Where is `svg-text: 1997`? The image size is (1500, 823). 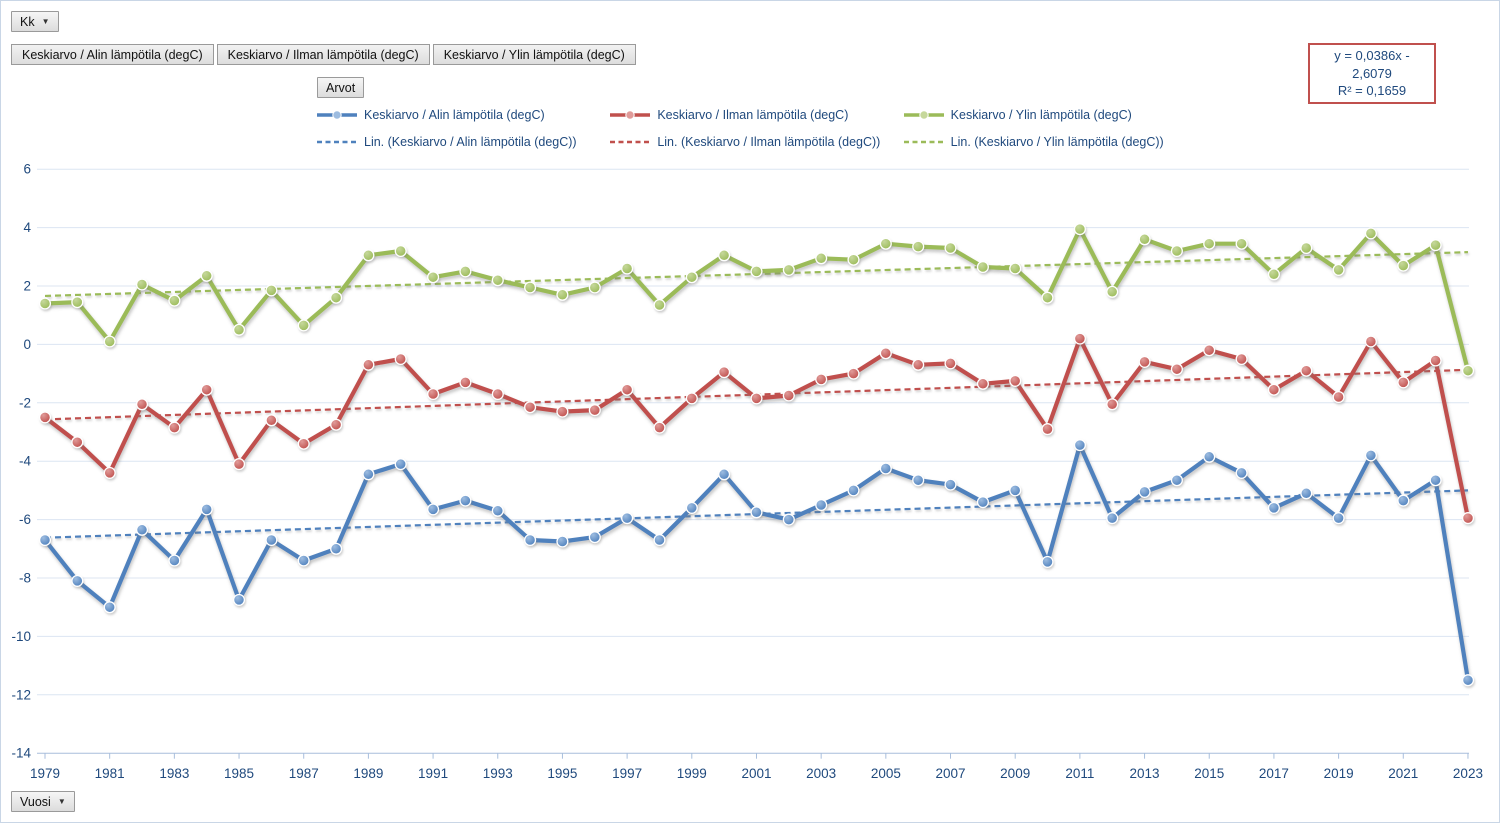
svg-text: 1997 is located at coordinates (627, 773).